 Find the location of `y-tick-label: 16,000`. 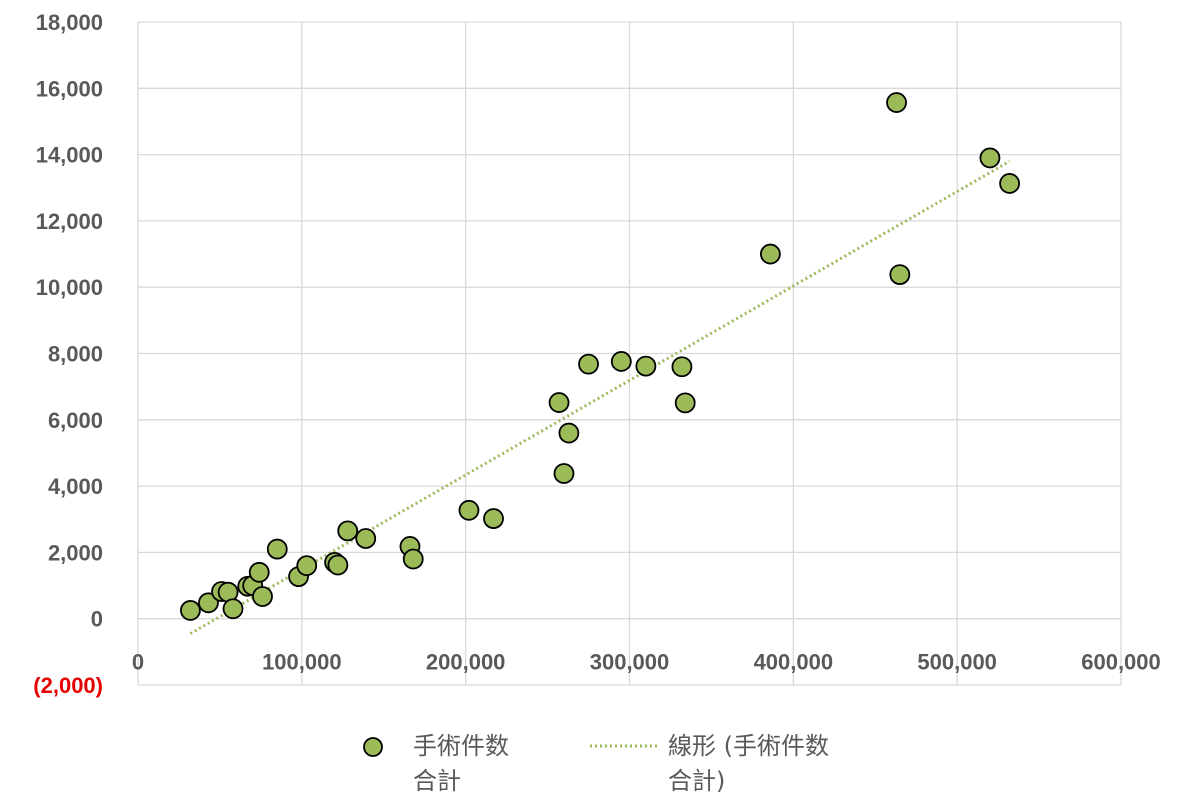

y-tick-label: 16,000 is located at coordinates (69, 88).